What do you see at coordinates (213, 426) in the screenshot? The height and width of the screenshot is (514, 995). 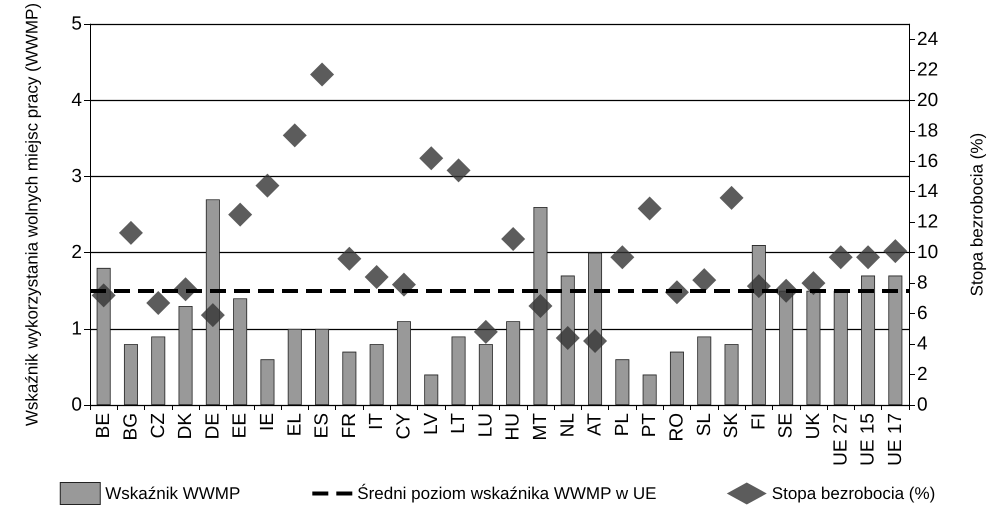 I see `x-tick-label: DE` at bounding box center [213, 426].